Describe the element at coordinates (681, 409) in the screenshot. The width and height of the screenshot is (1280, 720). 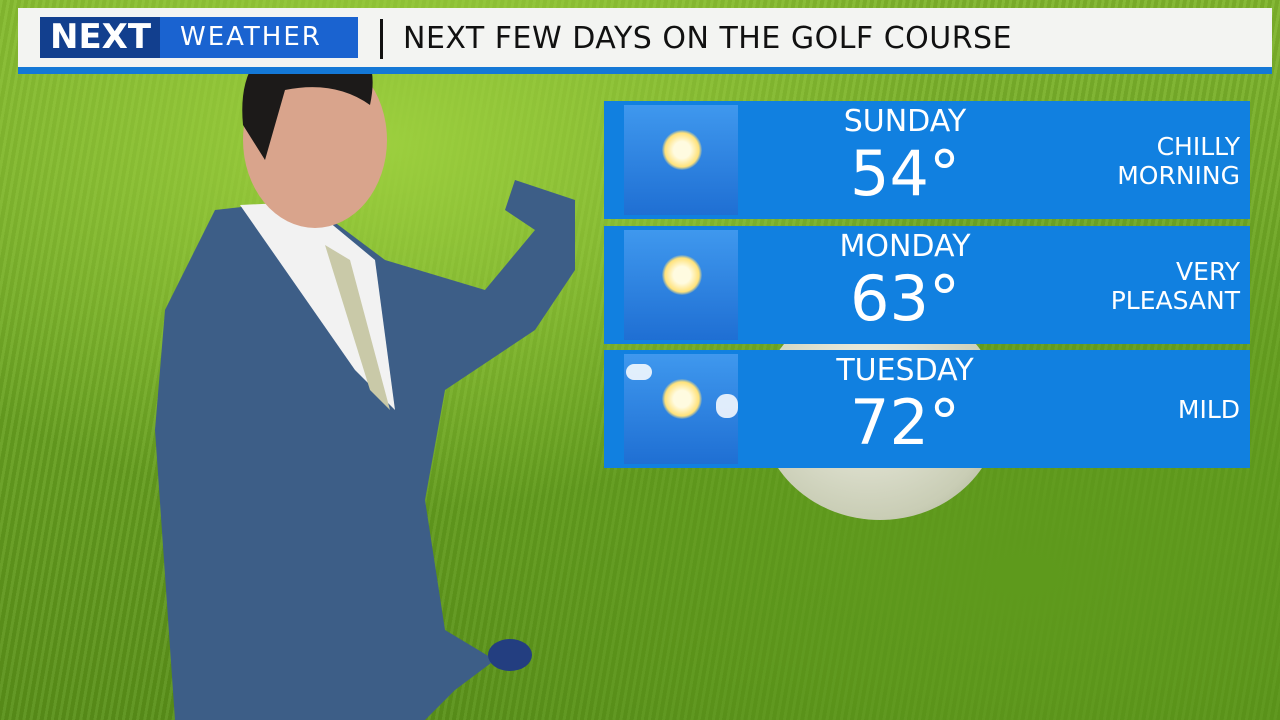
I see `mostly-sunny-icon` at that location.